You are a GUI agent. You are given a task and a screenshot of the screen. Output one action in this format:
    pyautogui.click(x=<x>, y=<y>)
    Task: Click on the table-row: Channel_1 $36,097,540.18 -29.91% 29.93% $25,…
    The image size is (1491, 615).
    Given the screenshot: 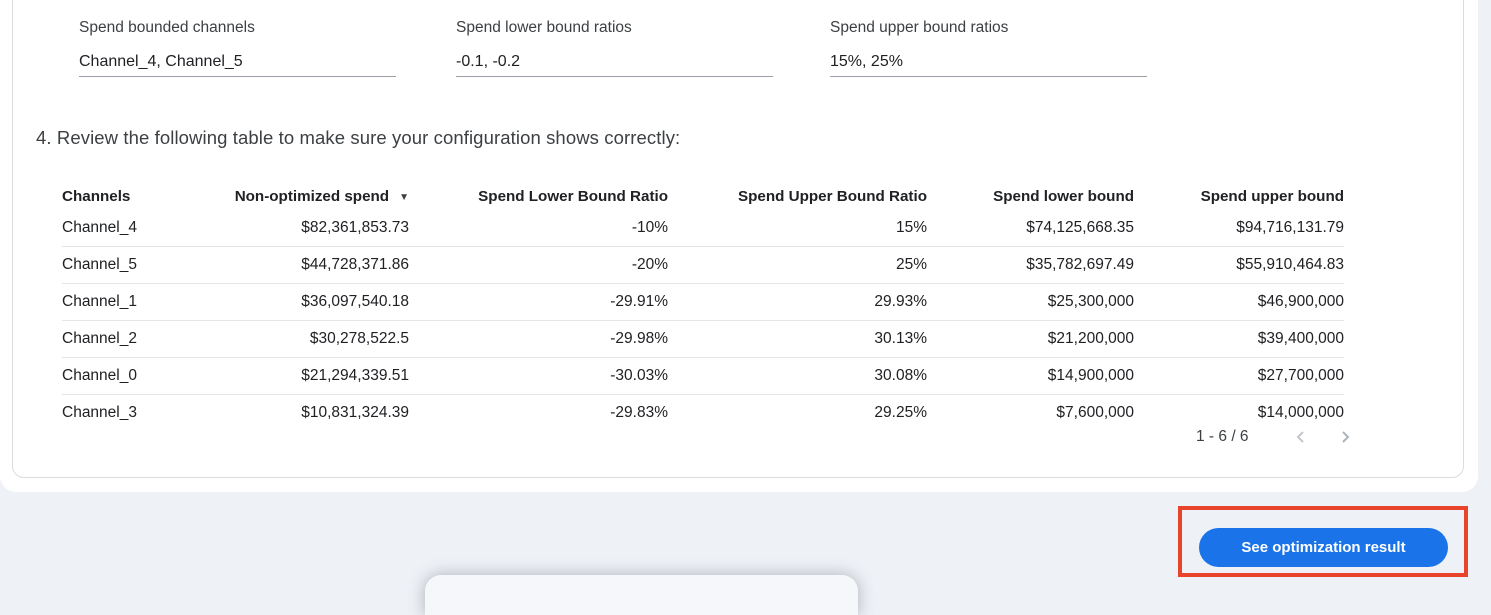 What is the action you would take?
    pyautogui.click(x=703, y=302)
    